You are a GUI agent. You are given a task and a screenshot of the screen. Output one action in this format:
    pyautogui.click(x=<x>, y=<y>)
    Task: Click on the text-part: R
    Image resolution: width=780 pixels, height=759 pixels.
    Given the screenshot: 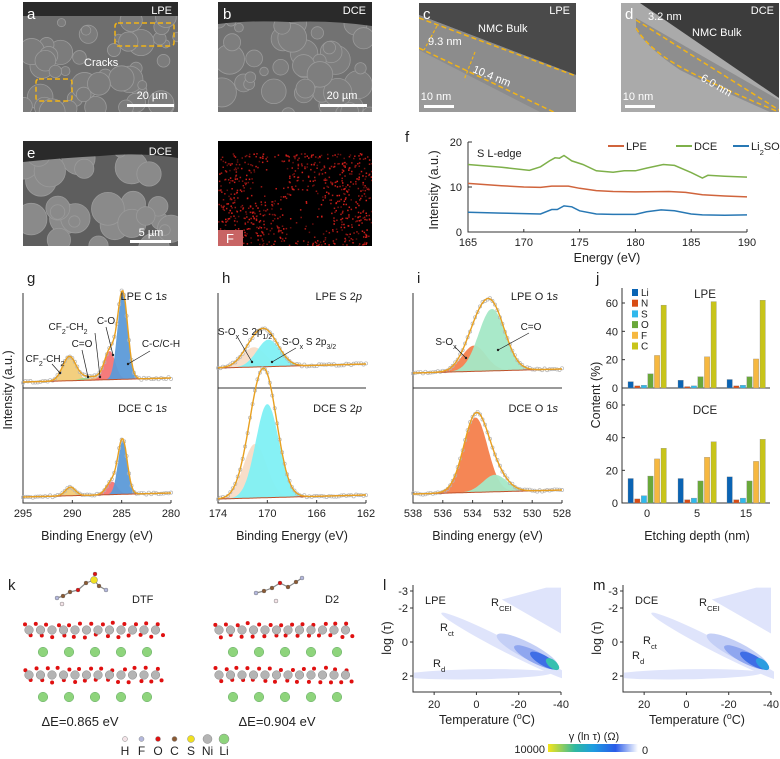 What is the action you would take?
    pyautogui.click(x=647, y=641)
    